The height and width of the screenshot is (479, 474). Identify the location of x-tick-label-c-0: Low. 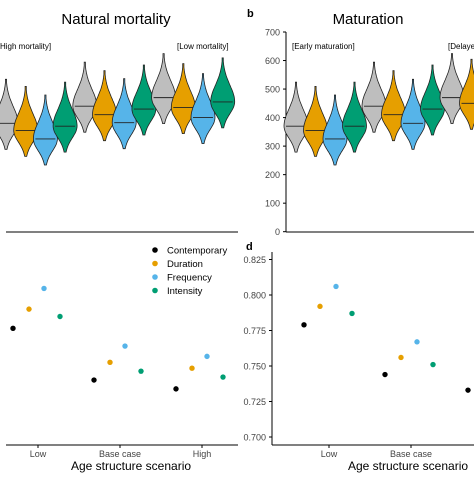
(38, 454).